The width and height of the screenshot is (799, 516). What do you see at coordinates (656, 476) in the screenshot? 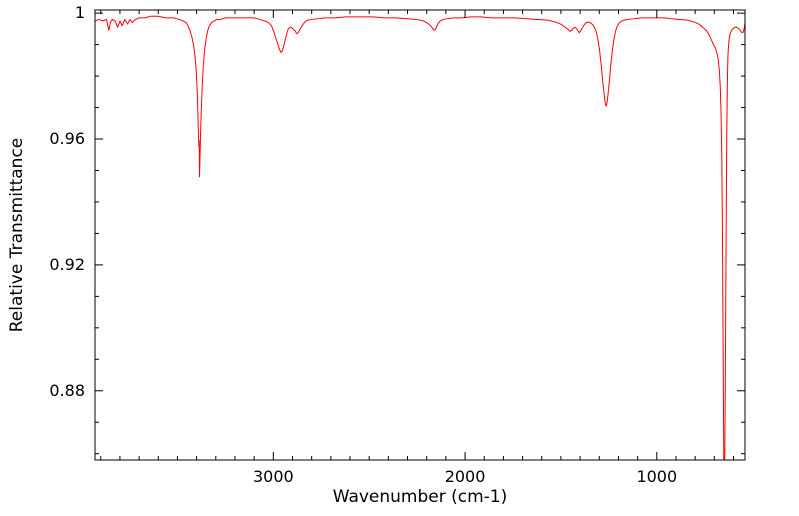
I see `x-tick-label: 1000` at bounding box center [656, 476].